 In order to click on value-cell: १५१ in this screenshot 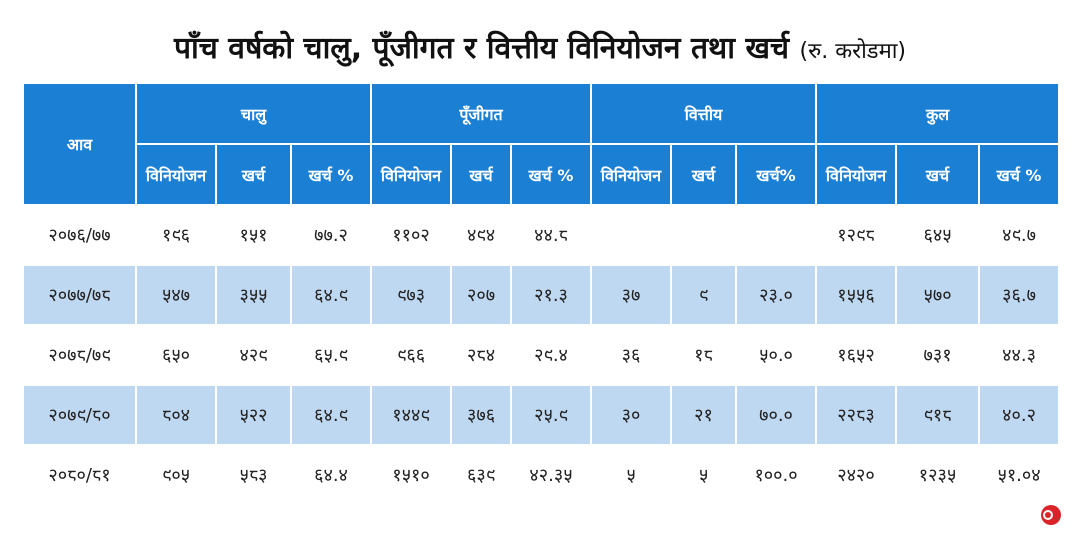, I will do `click(253, 235)`.